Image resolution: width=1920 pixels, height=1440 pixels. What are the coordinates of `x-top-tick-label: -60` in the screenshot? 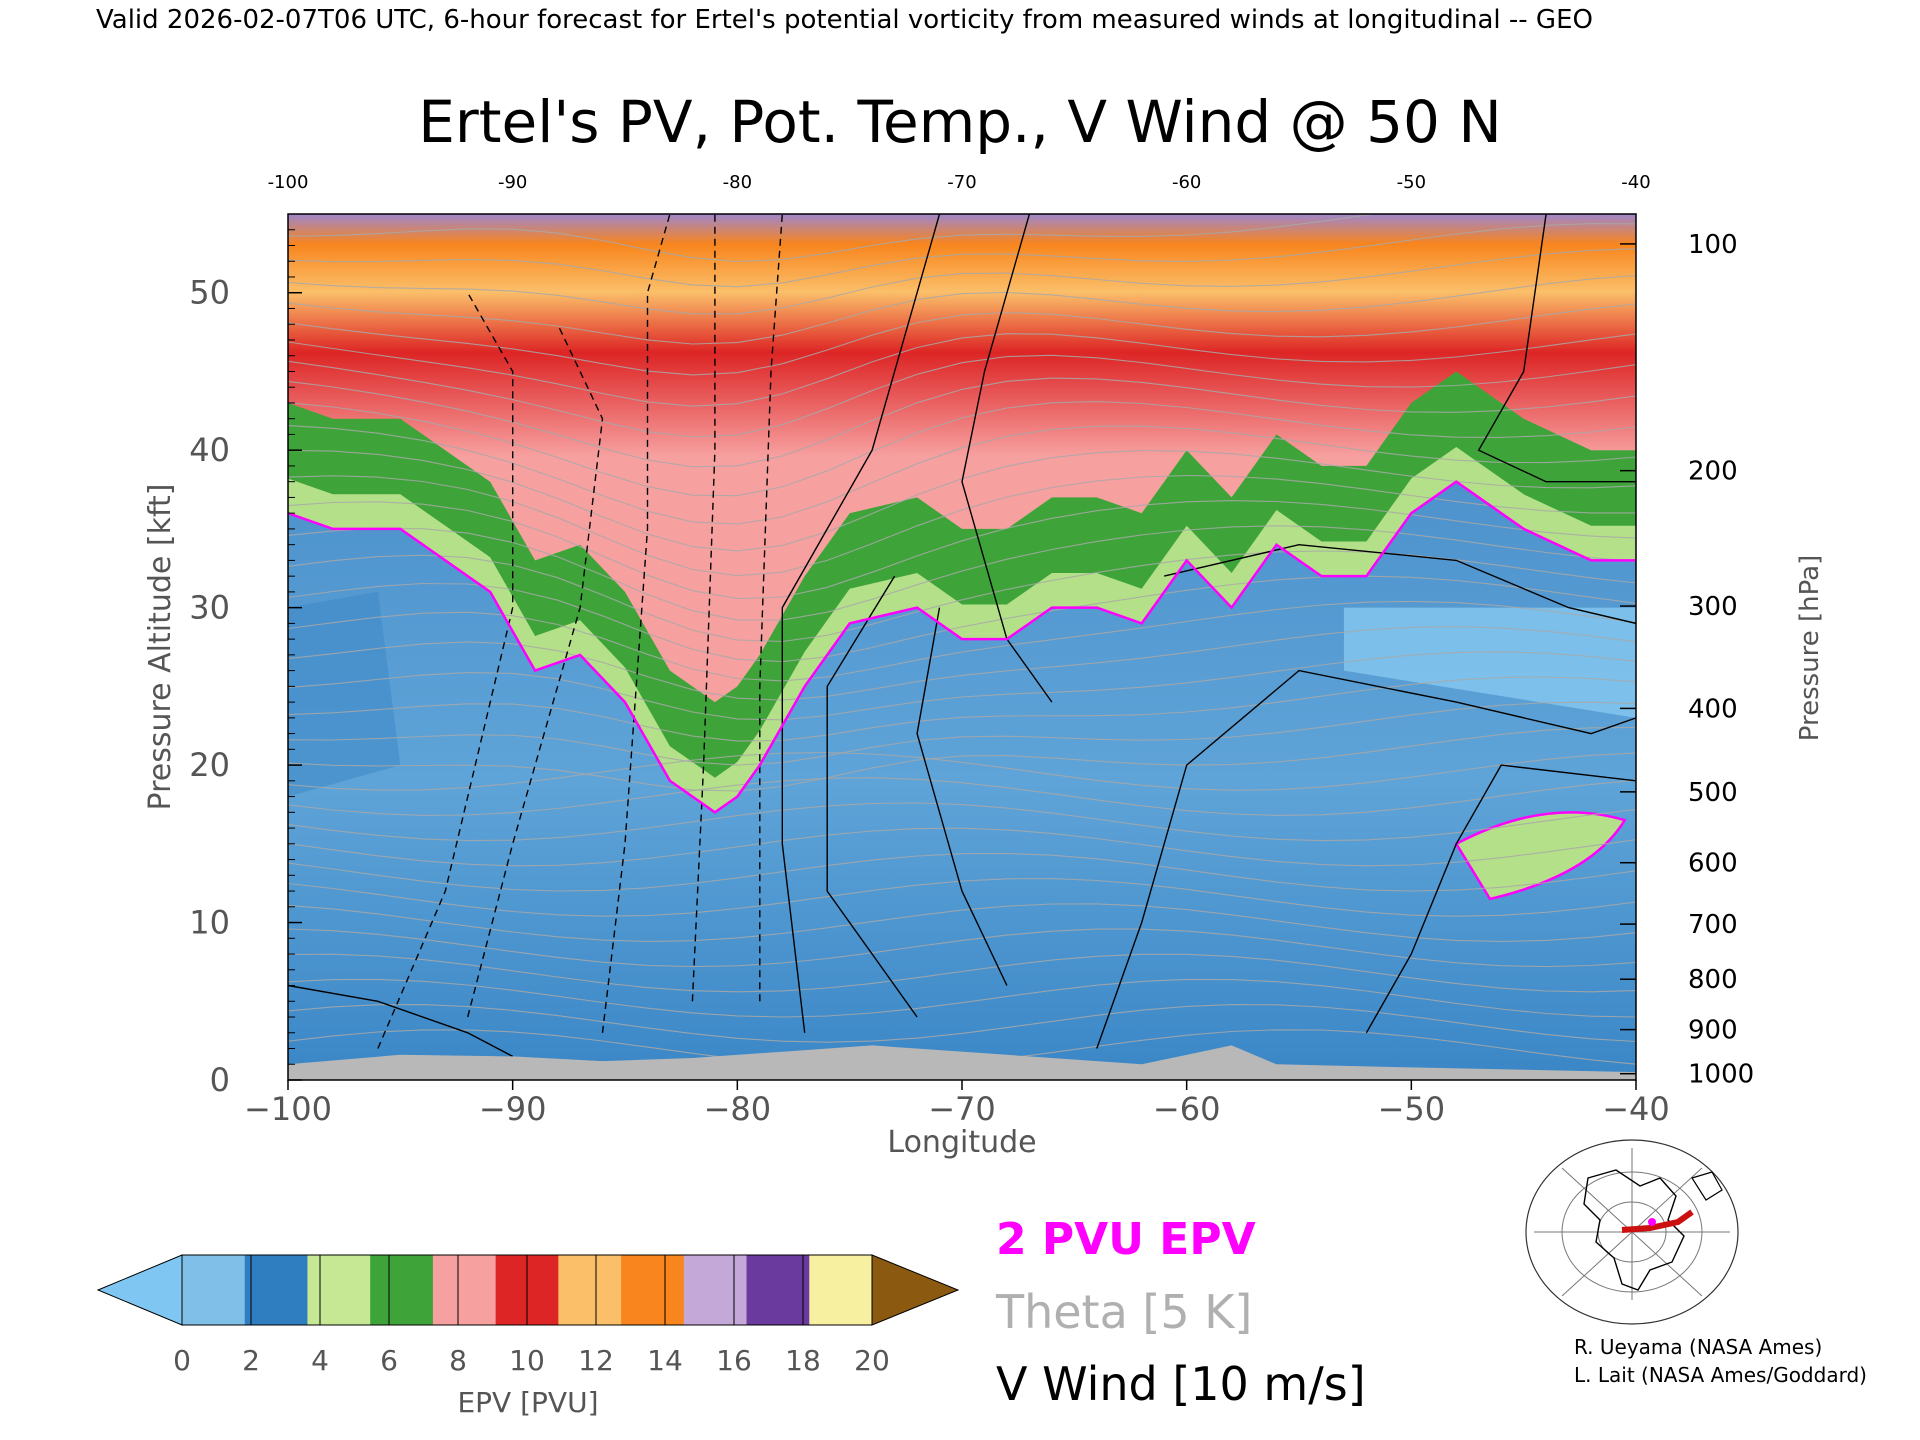 It's located at (1186, 182).